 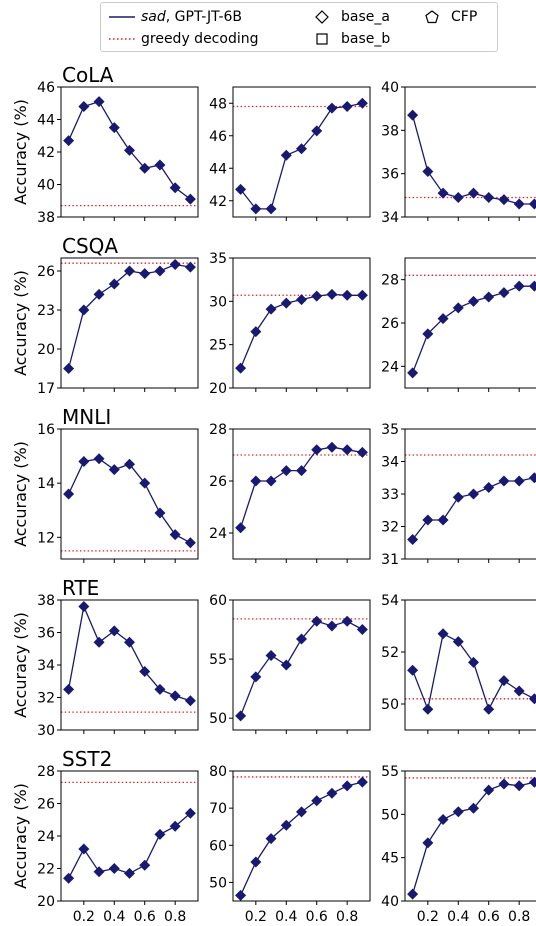 What do you see at coordinates (46, 311) in the screenshot?
I see `y-tick-label: 23` at bounding box center [46, 311].